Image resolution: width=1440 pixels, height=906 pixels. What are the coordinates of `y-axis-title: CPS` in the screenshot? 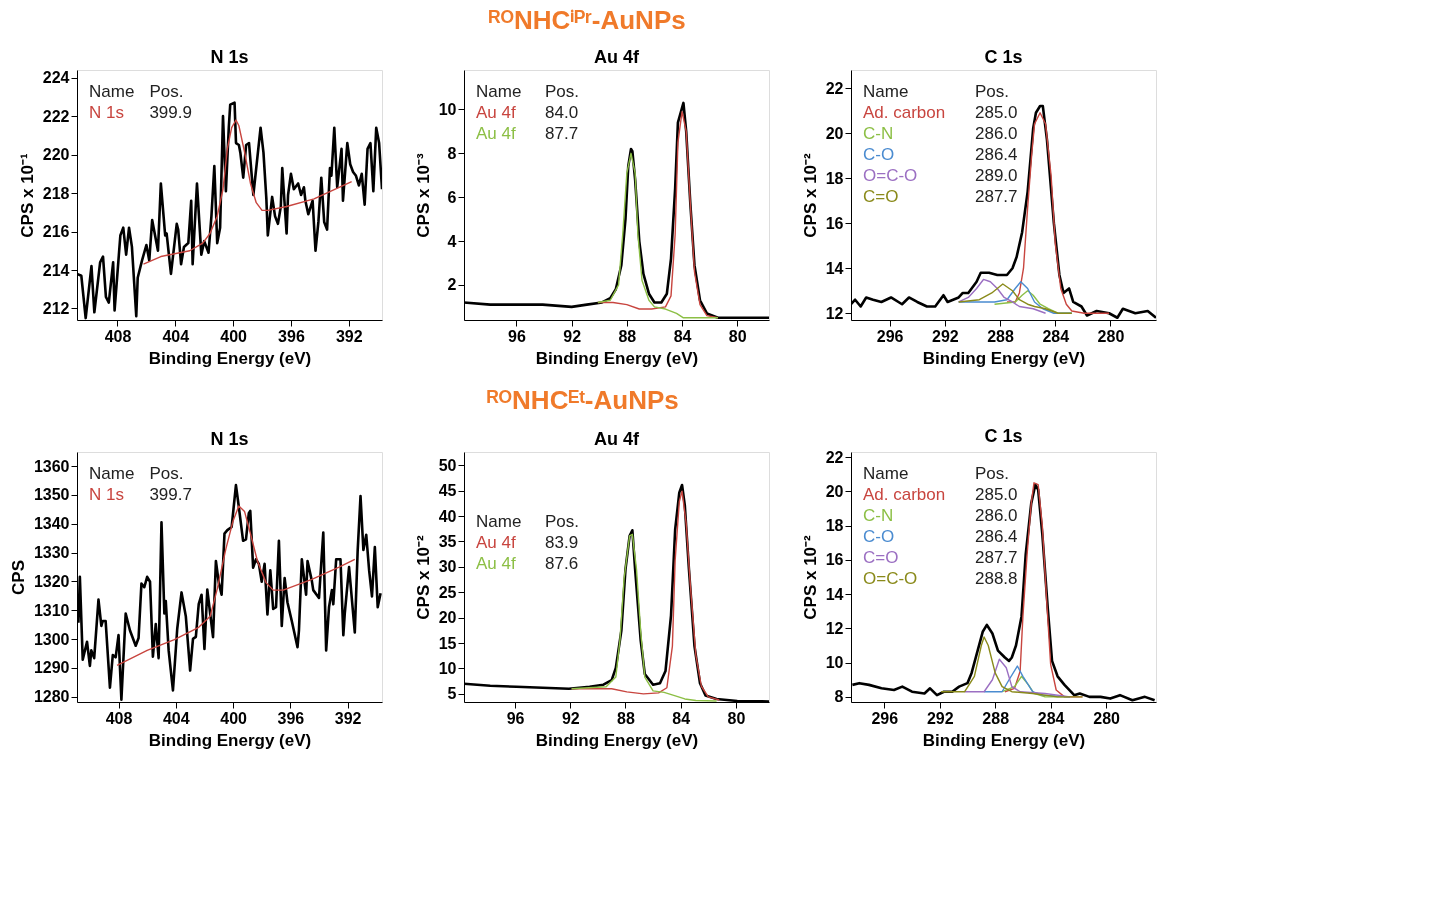 It's located at (18, 577).